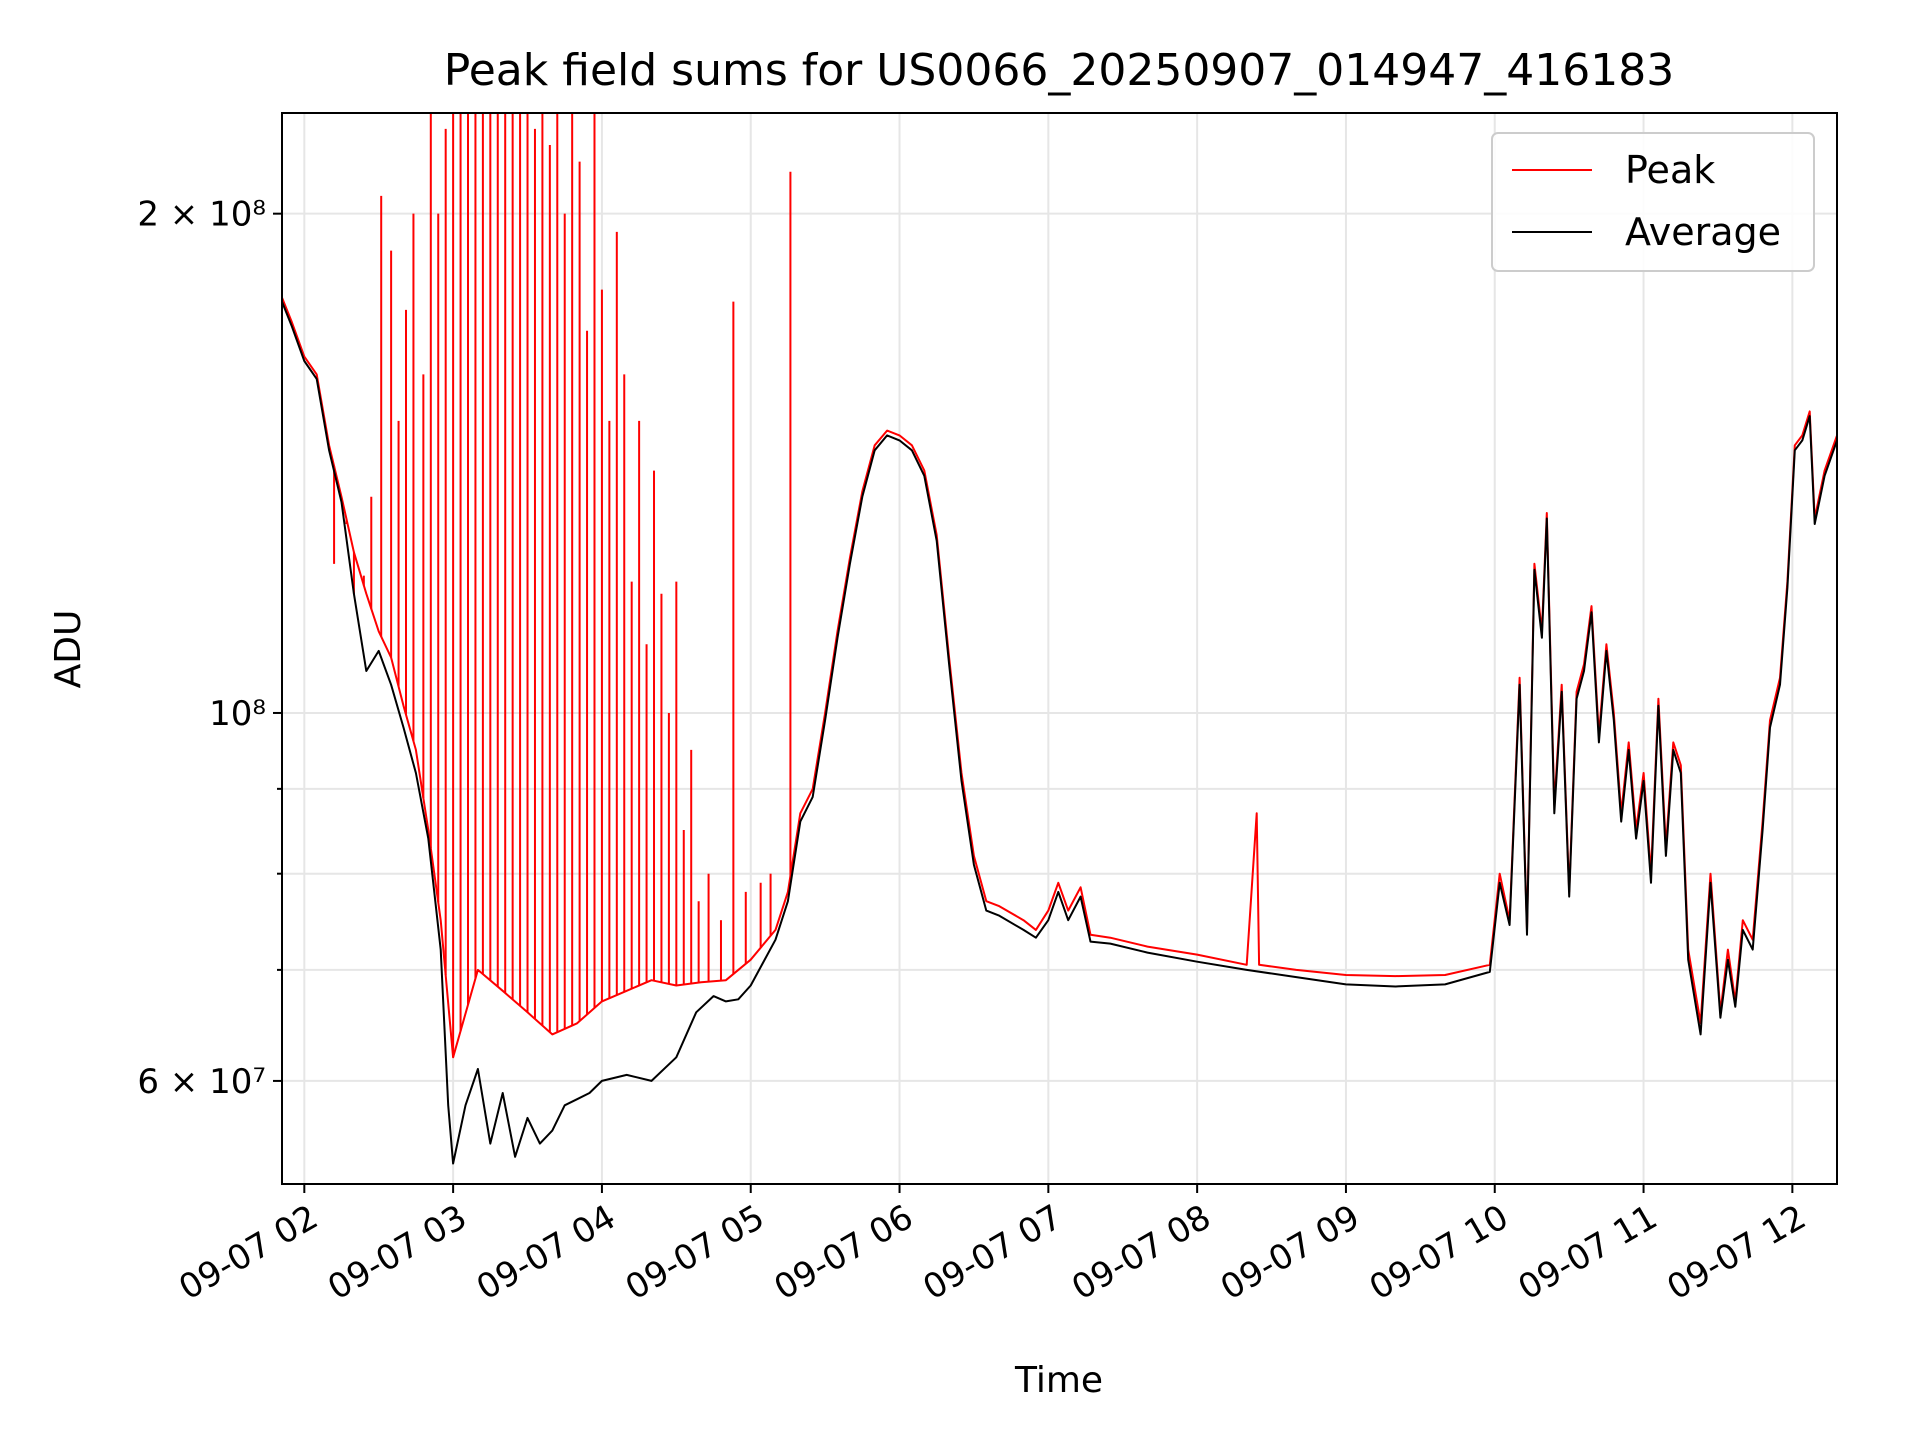 This screenshot has height=1440, width=1920. Describe the element at coordinates (68, 649) in the screenshot. I see `y-axis-label: ADU` at that location.